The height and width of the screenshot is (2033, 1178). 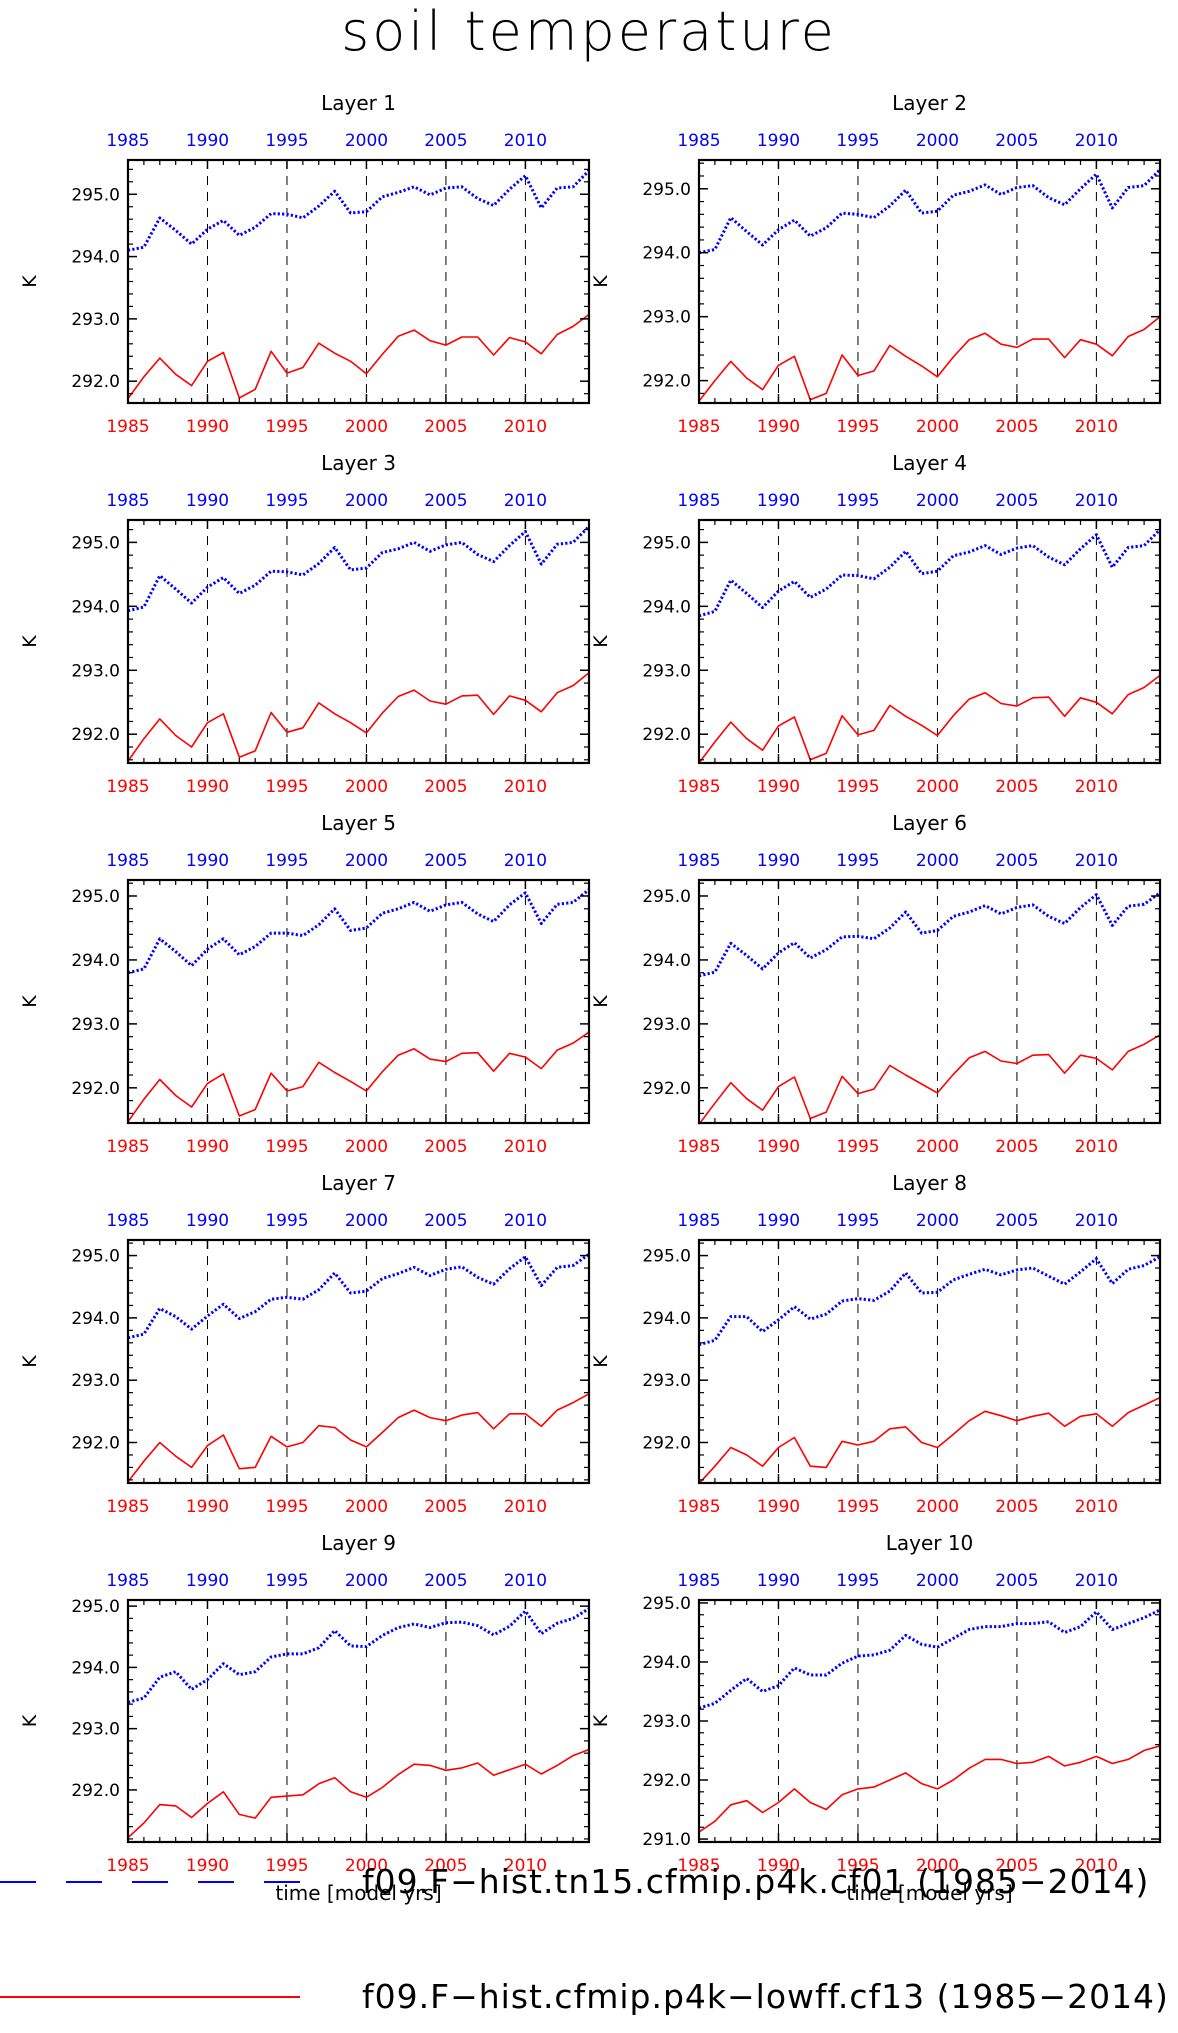 I want to click on panel-6-top-tick-label: 2005, so click(x=1016, y=861).